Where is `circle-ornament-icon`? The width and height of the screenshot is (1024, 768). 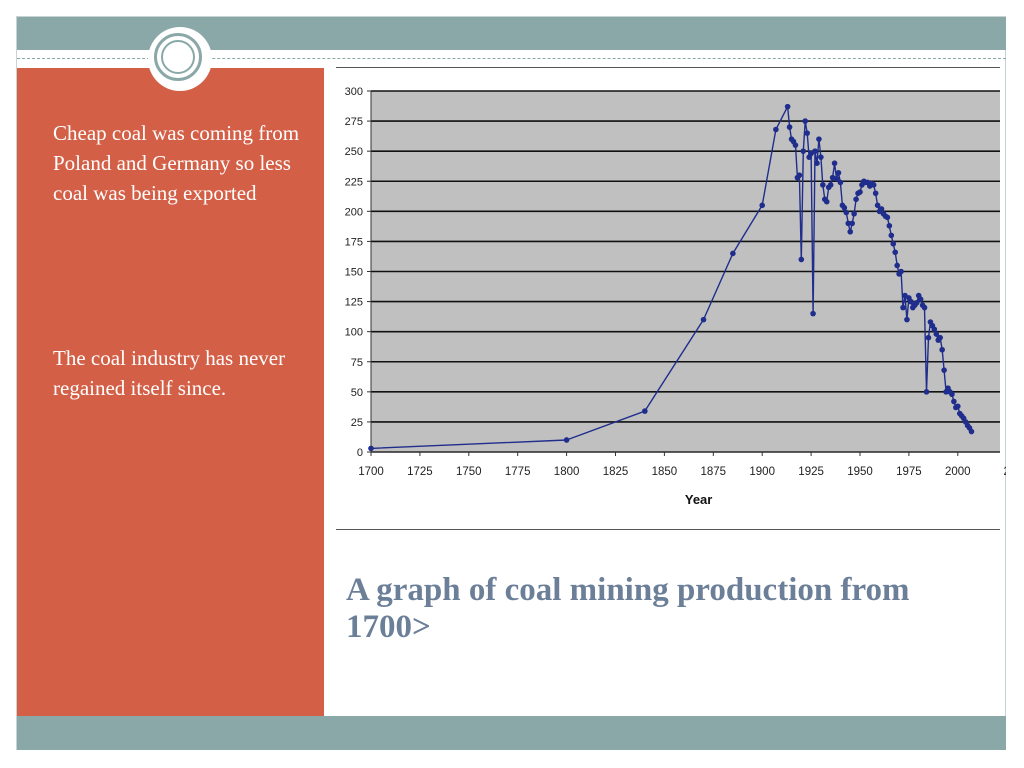
circle-ornament-icon is located at coordinates (180, 59).